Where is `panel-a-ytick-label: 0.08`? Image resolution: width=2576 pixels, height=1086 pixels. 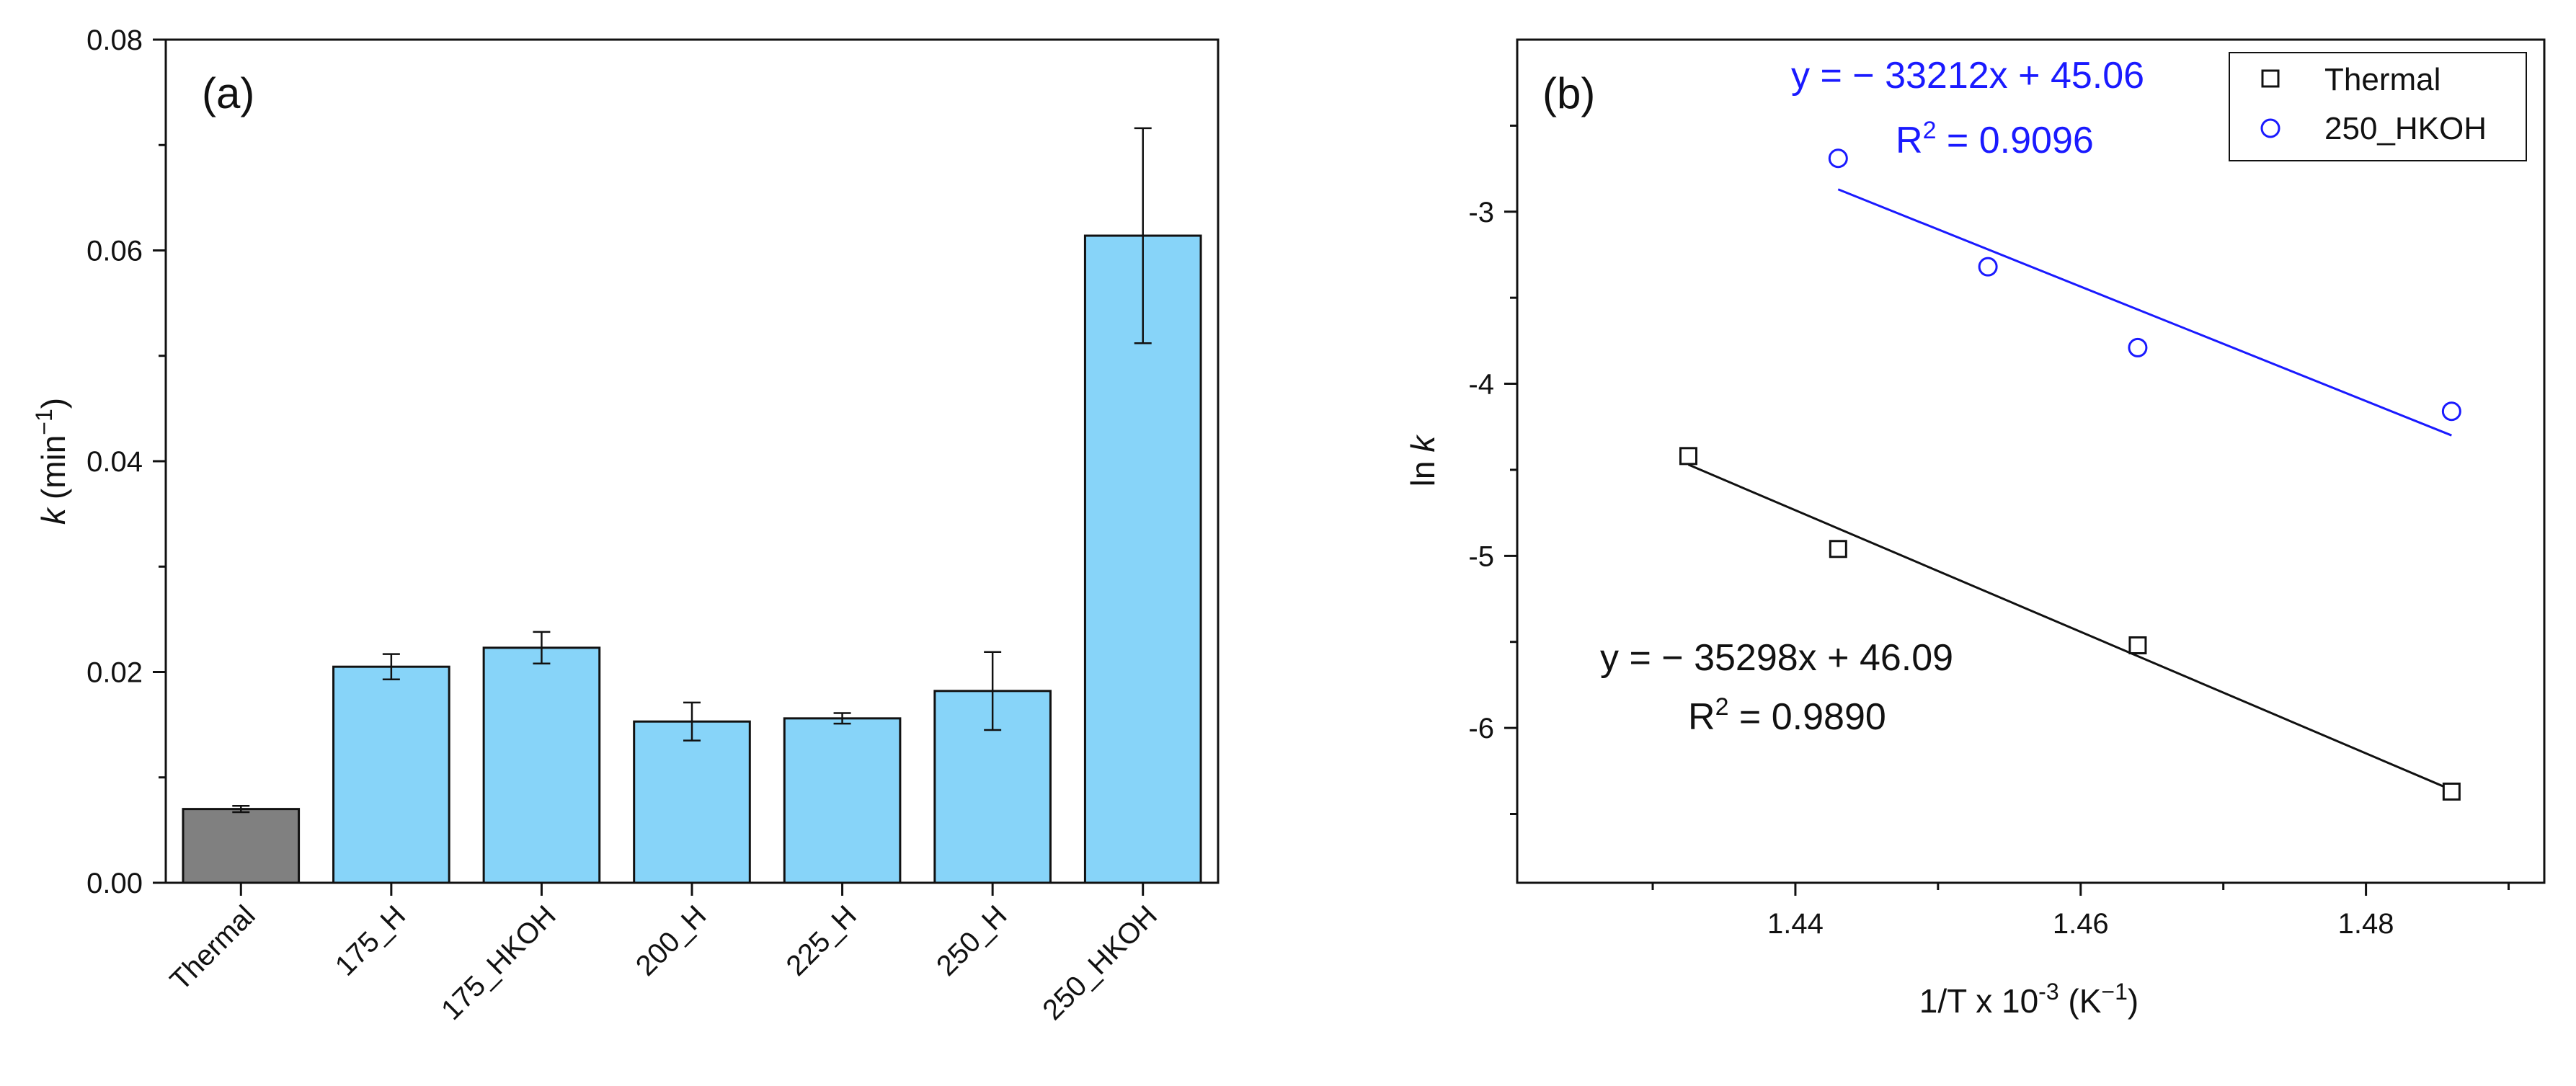 panel-a-ytick-label: 0.08 is located at coordinates (114, 40).